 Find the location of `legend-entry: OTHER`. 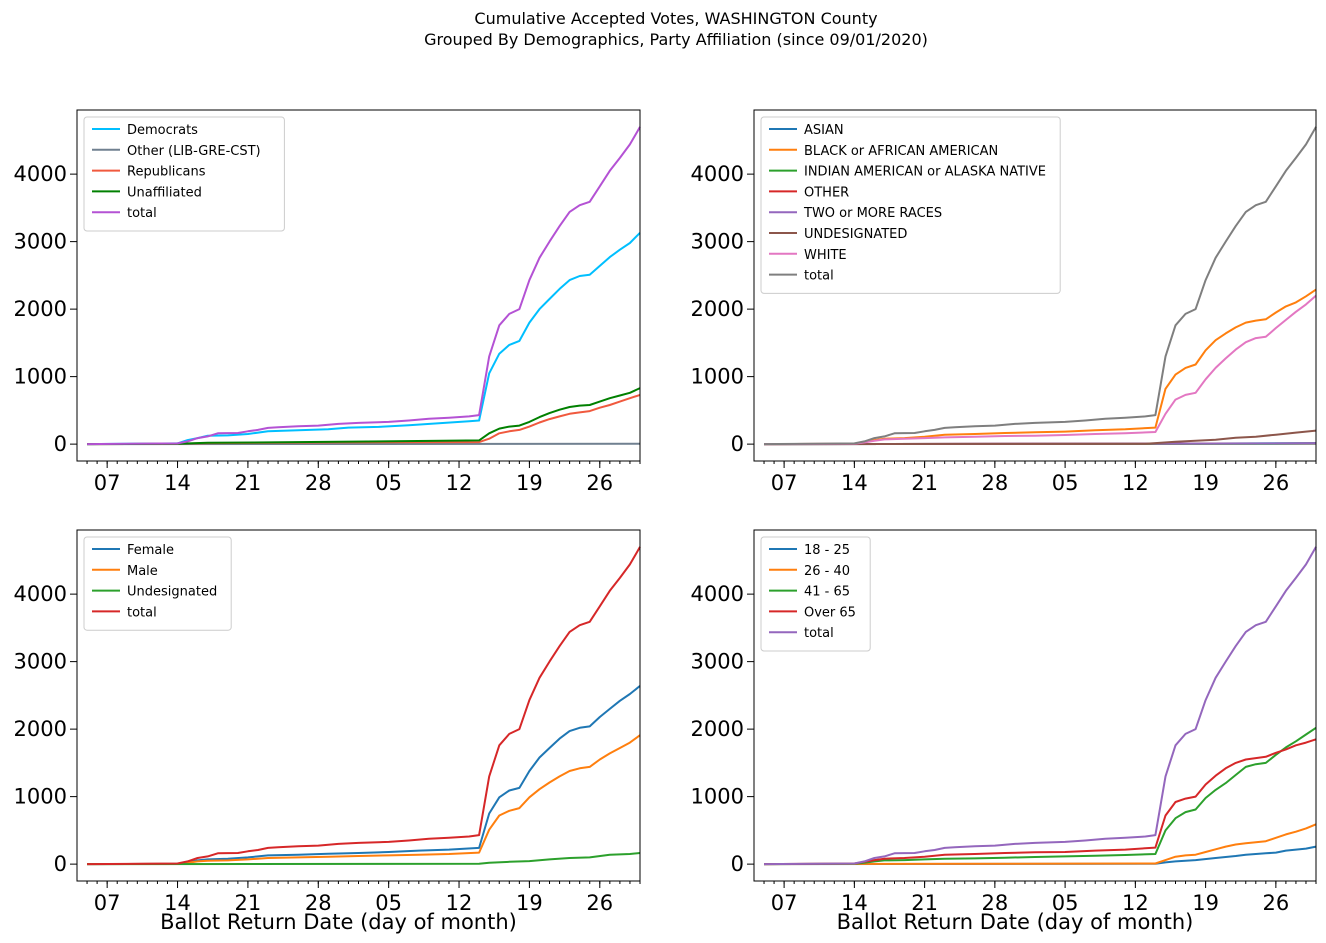

legend-entry: OTHER is located at coordinates (826, 192).